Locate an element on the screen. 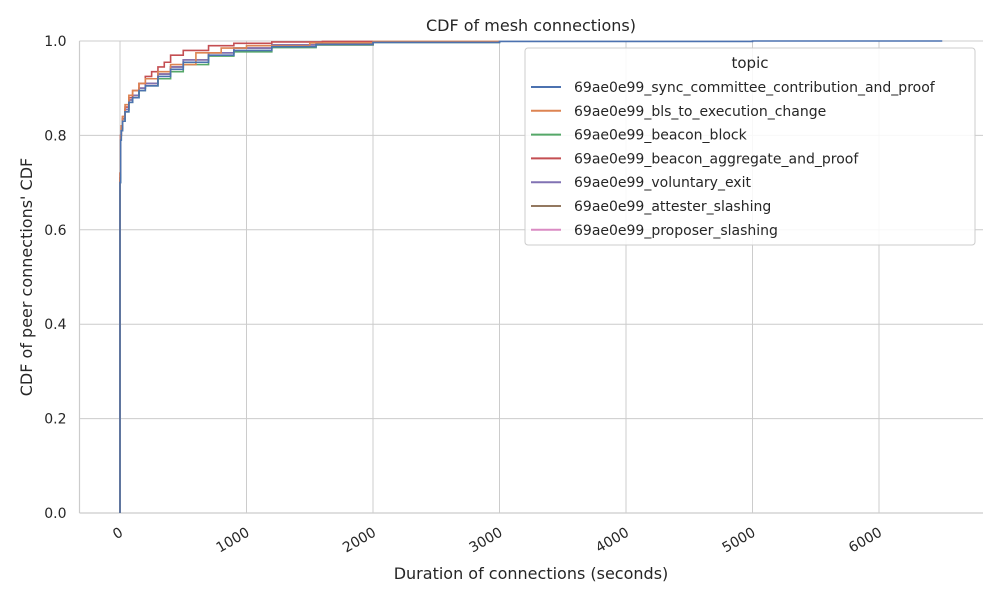 The image size is (1000, 600). y-tick-label: 0.4 is located at coordinates (55, 325).